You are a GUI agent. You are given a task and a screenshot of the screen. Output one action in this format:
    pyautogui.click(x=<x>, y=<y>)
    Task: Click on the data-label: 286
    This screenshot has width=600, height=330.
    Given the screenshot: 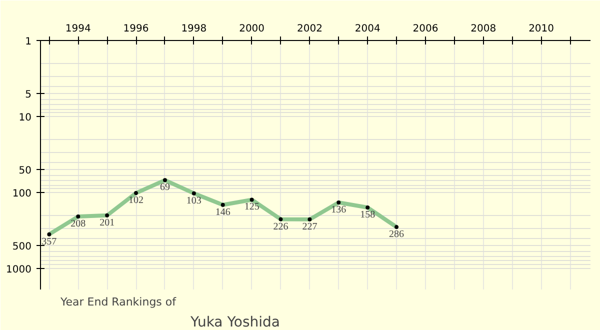 What is the action you would take?
    pyautogui.click(x=396, y=234)
    